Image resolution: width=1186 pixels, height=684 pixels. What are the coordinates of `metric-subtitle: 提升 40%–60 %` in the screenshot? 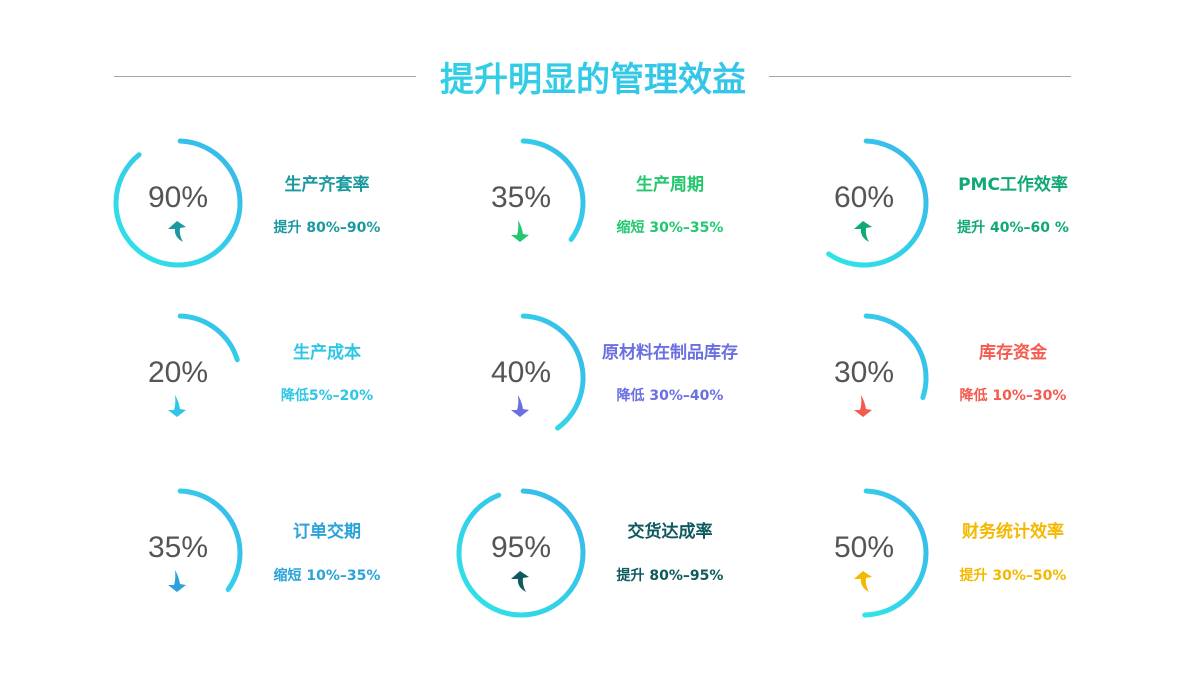 It's located at (1013, 228).